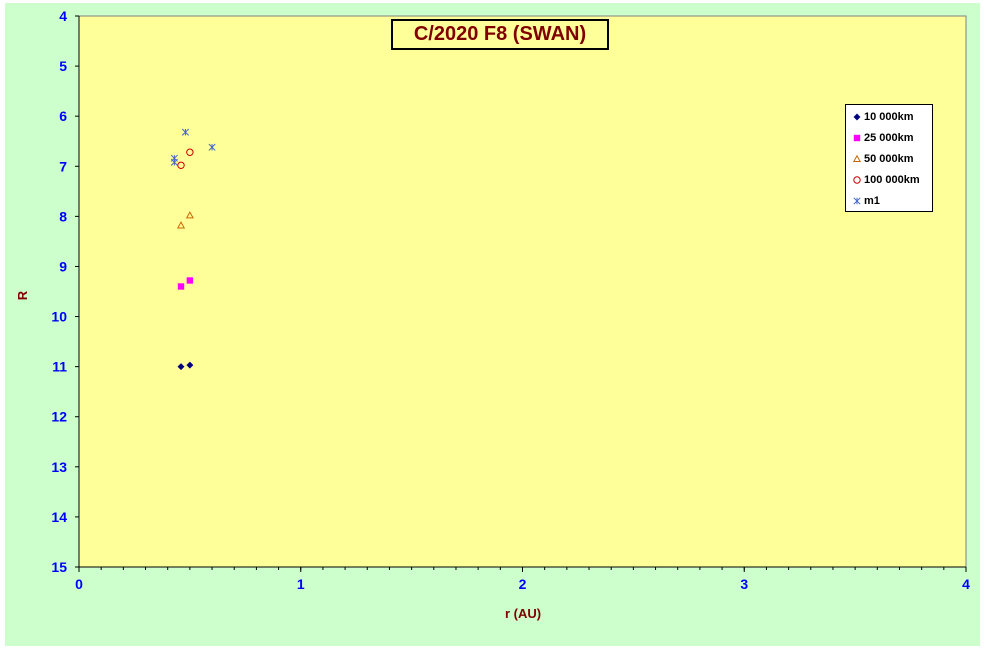 Image resolution: width=985 pixels, height=650 pixels. What do you see at coordinates (63, 66) in the screenshot?
I see `y-tick-label: 5` at bounding box center [63, 66].